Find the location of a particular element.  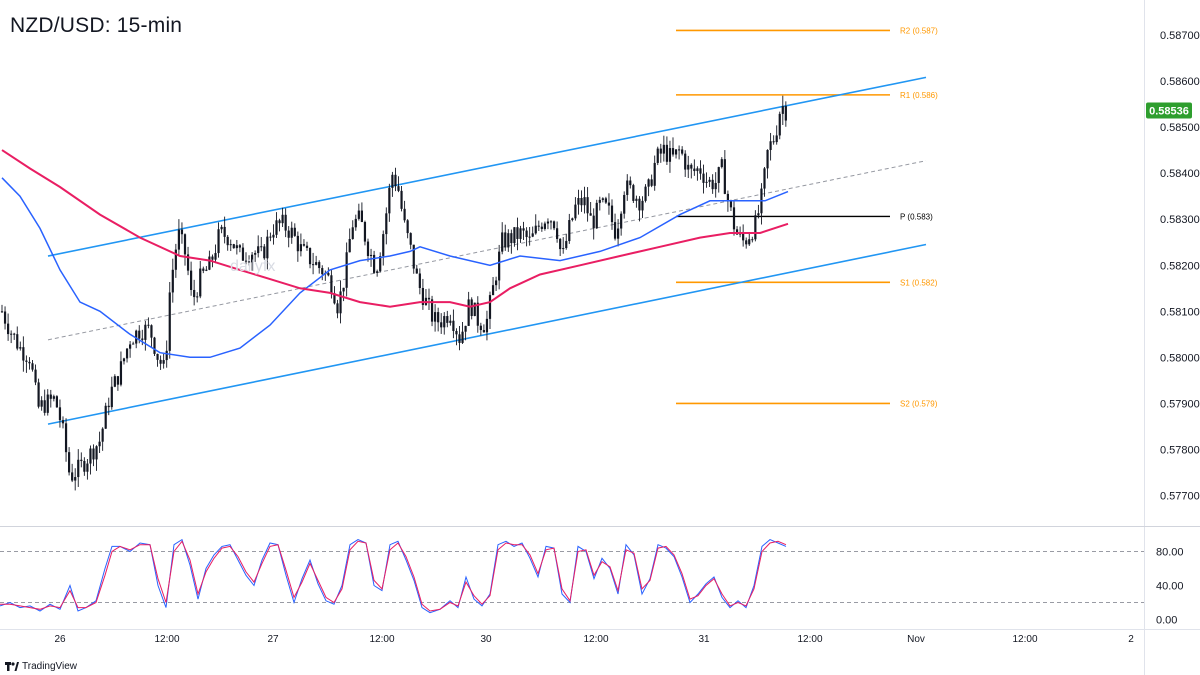

tradingview-brand: TradingView is located at coordinates (41, 666).